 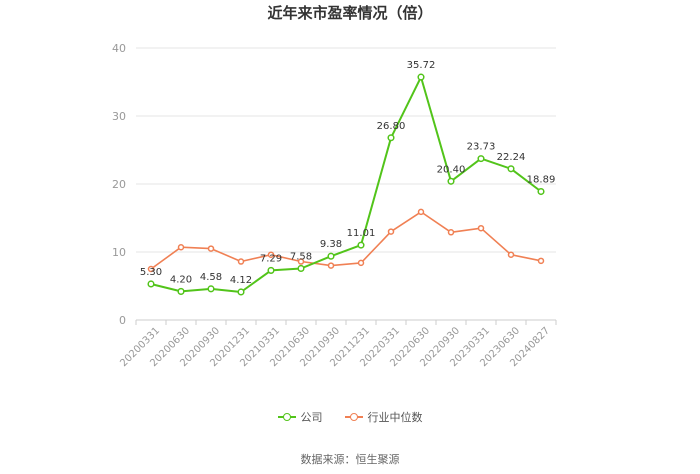 I want to click on chart-title: 近年来市盈率情况（倍）, so click(x=350, y=13).